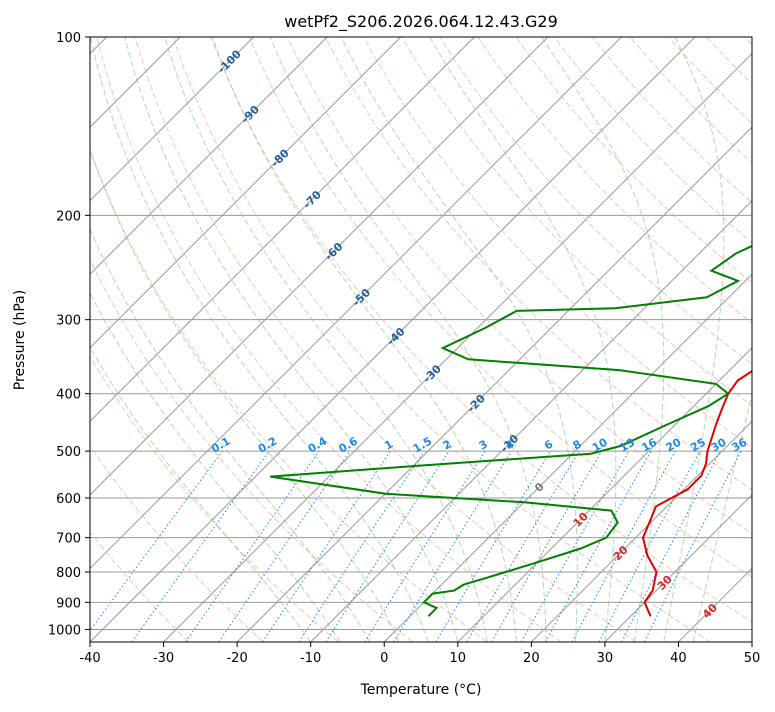  What do you see at coordinates (163, 658) in the screenshot?
I see `x-tick-label: -30` at bounding box center [163, 658].